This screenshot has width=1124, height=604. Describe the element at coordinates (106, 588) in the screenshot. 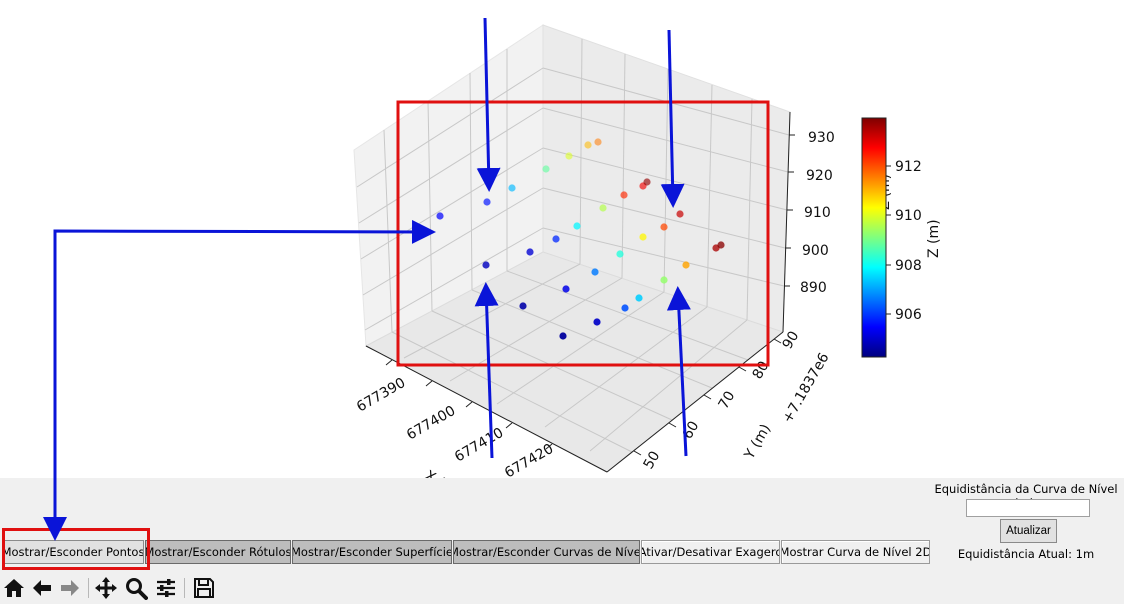

I see `pan-icon` at that location.